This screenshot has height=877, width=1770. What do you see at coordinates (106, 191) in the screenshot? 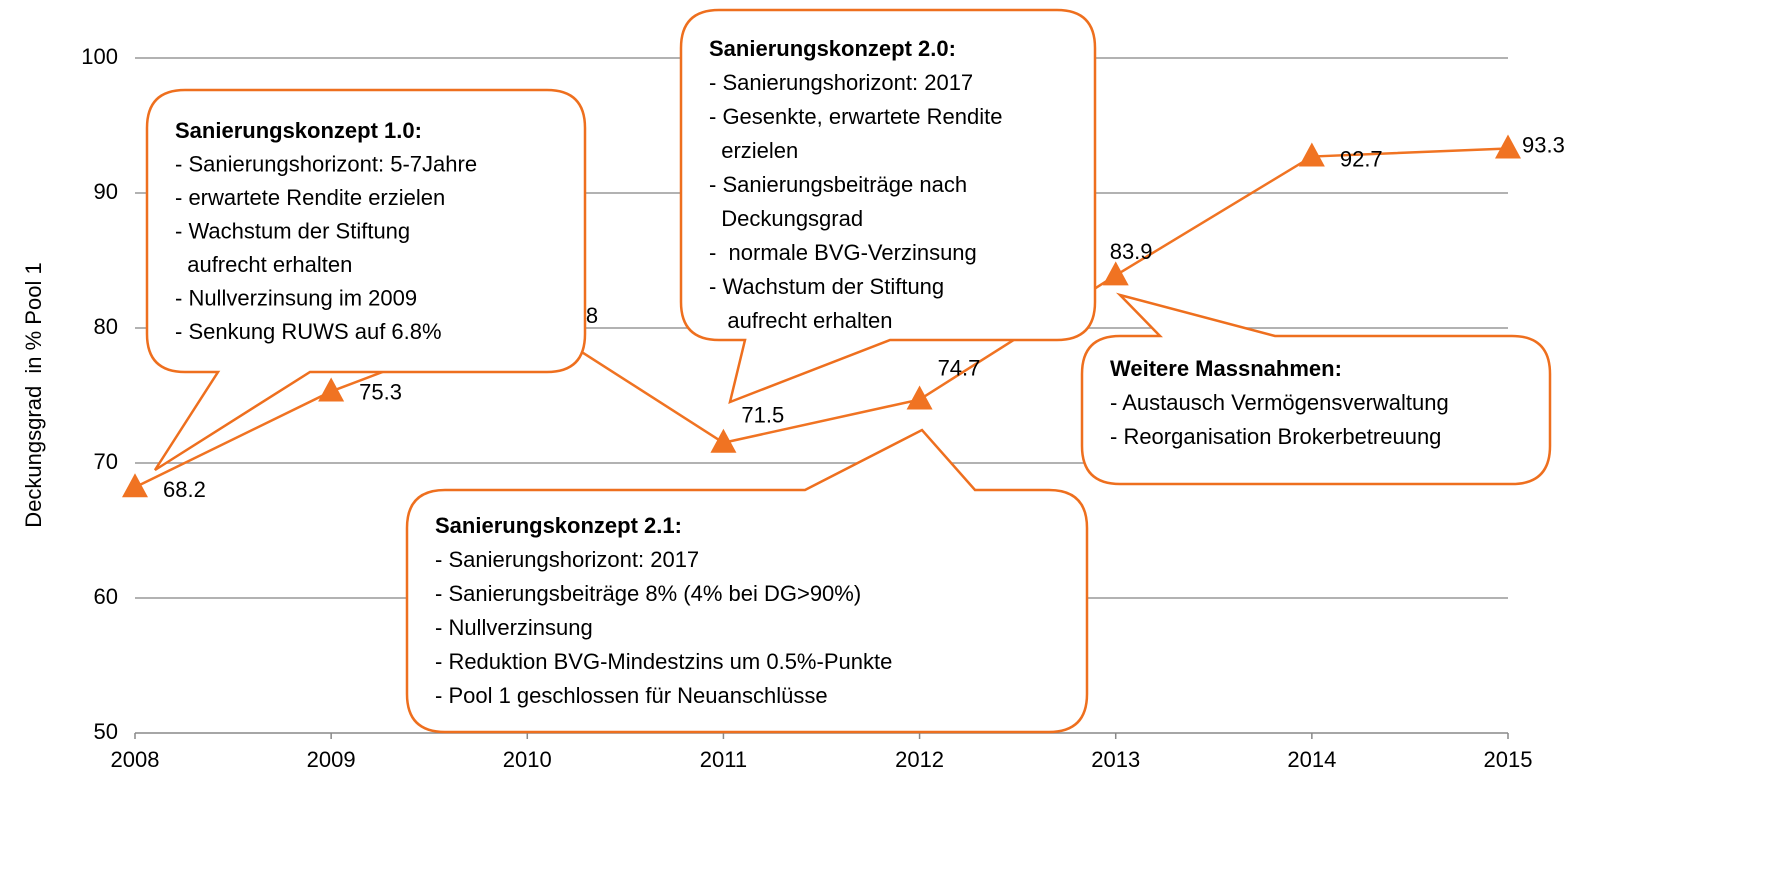
I see `y-tick-label: 90` at bounding box center [106, 191].